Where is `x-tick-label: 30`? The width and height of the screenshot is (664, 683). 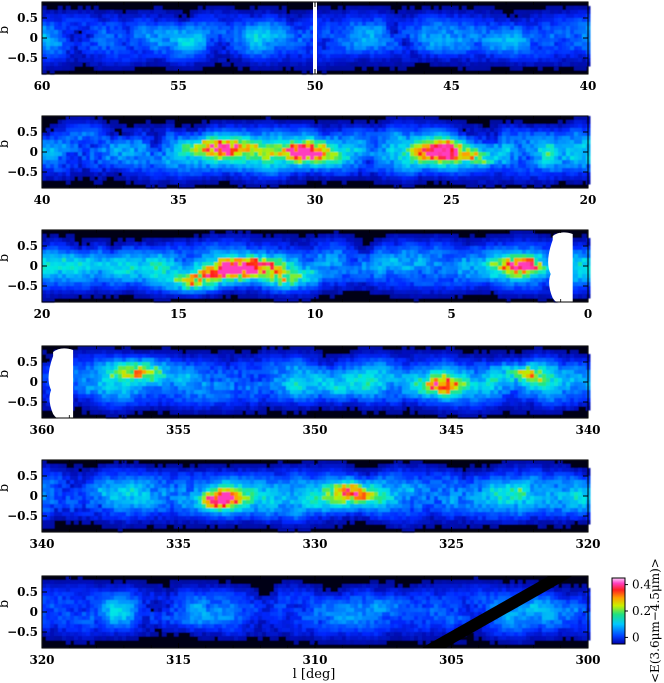 x-tick-label: 30 is located at coordinates (315, 200).